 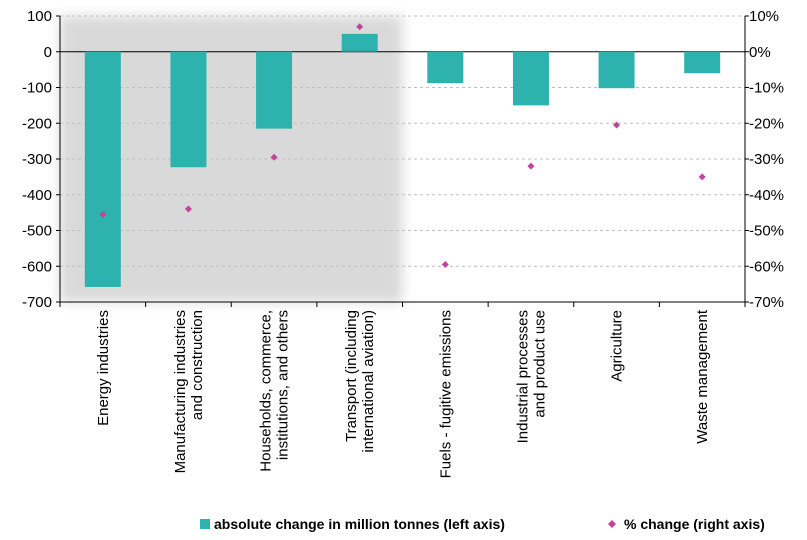 I want to click on right-tick-label: -60%, so click(x=766, y=266).